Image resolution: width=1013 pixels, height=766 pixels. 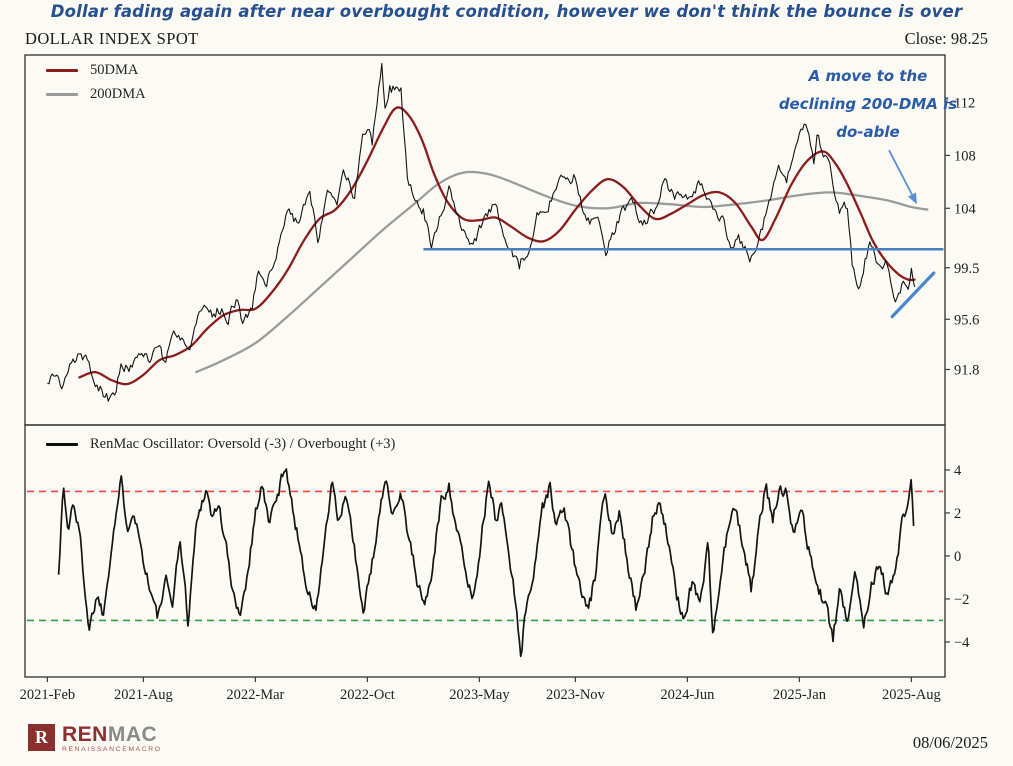 I want to click on chart-title: DOLLAR INDEX SPOT, so click(x=112, y=38).